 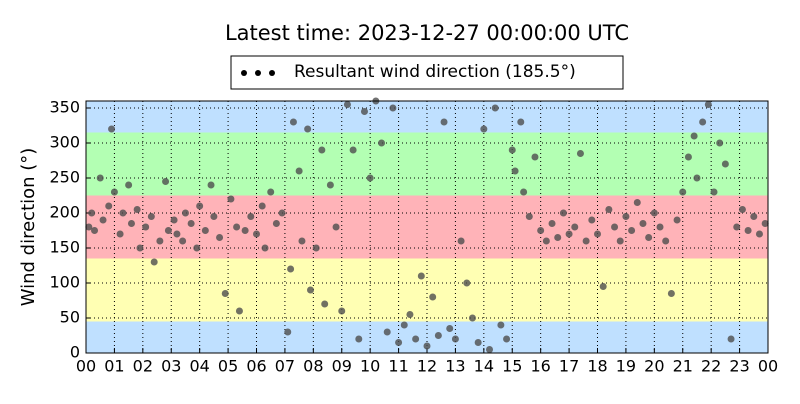 I want to click on x-tick-label: 11, so click(x=398, y=366).